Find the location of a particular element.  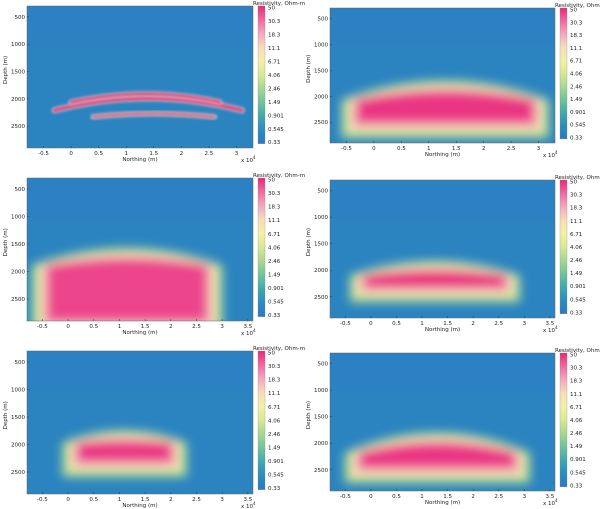

colorbar-title: Resistivity, Ohm-m is located at coordinates (577, 6).